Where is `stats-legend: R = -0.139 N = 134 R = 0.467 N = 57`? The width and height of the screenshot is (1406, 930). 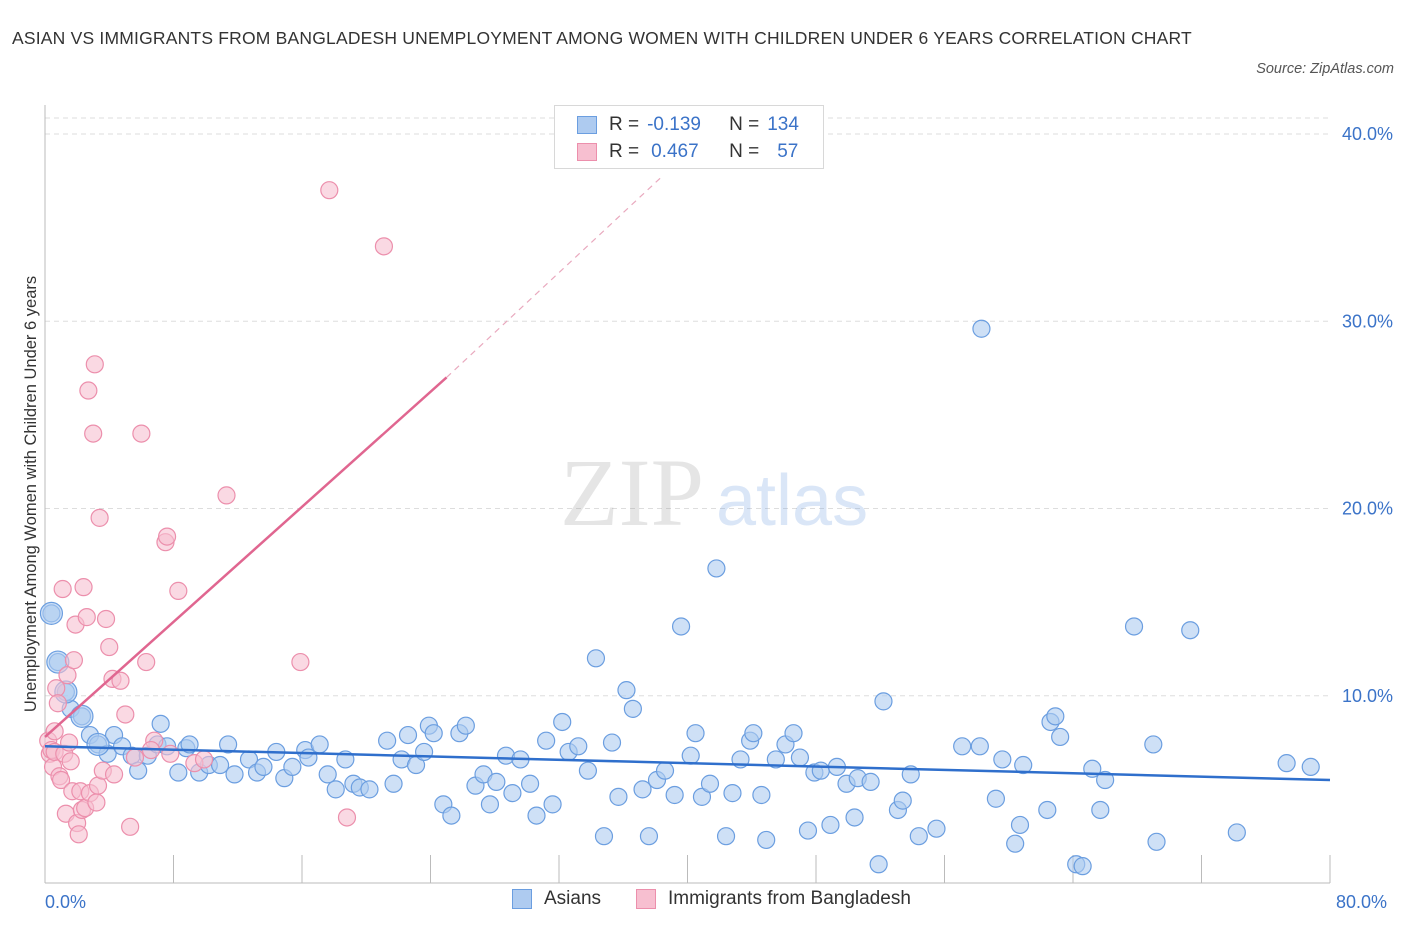
stats-legend: R = -0.139 N = 134 R = 0.467 N = 57 is located at coordinates (689, 137).